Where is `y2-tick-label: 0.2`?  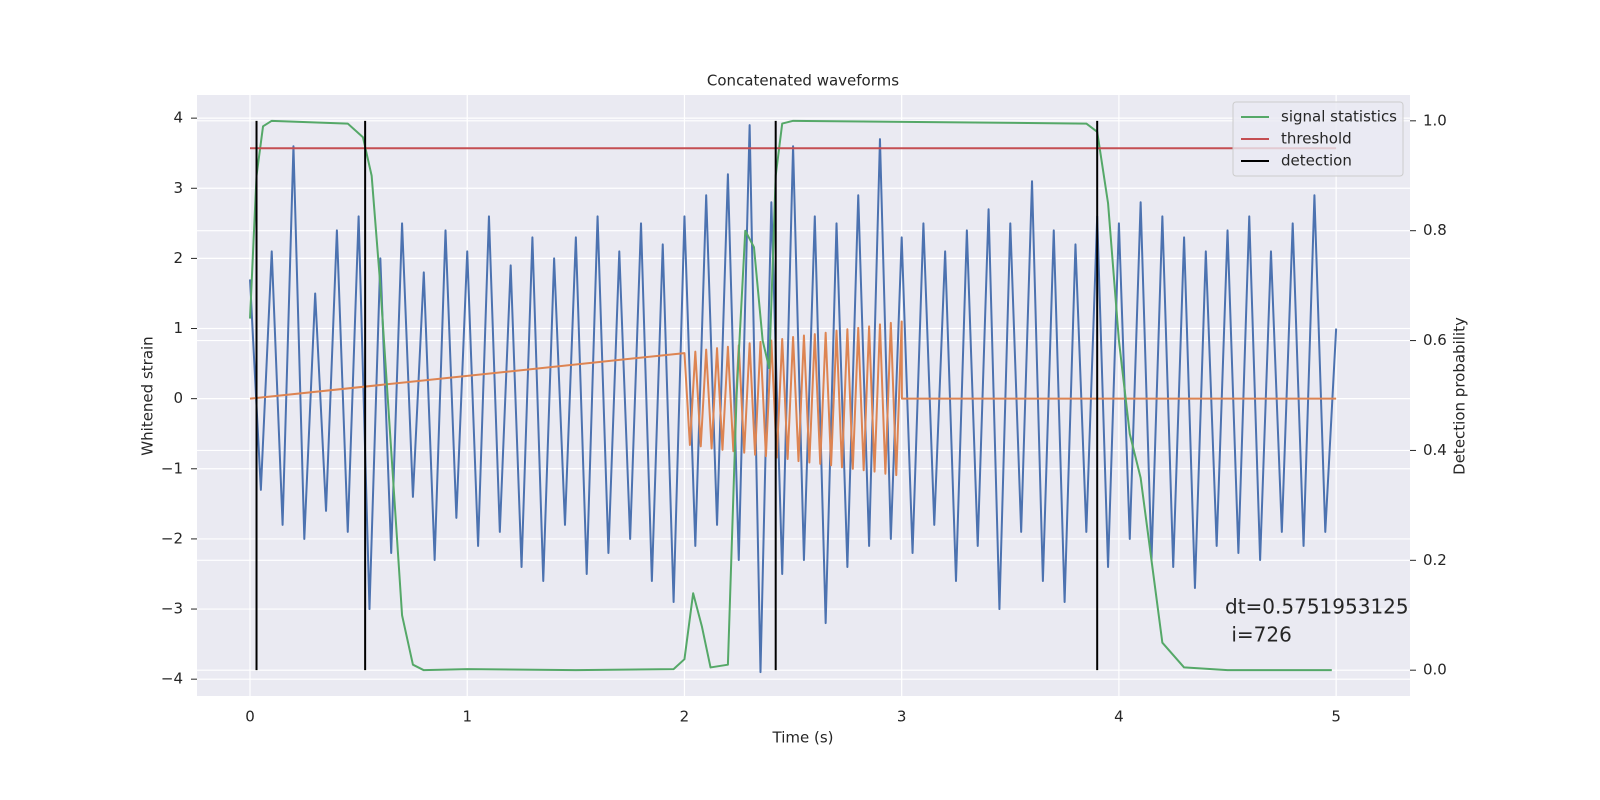 y2-tick-label: 0.2 is located at coordinates (1435, 560).